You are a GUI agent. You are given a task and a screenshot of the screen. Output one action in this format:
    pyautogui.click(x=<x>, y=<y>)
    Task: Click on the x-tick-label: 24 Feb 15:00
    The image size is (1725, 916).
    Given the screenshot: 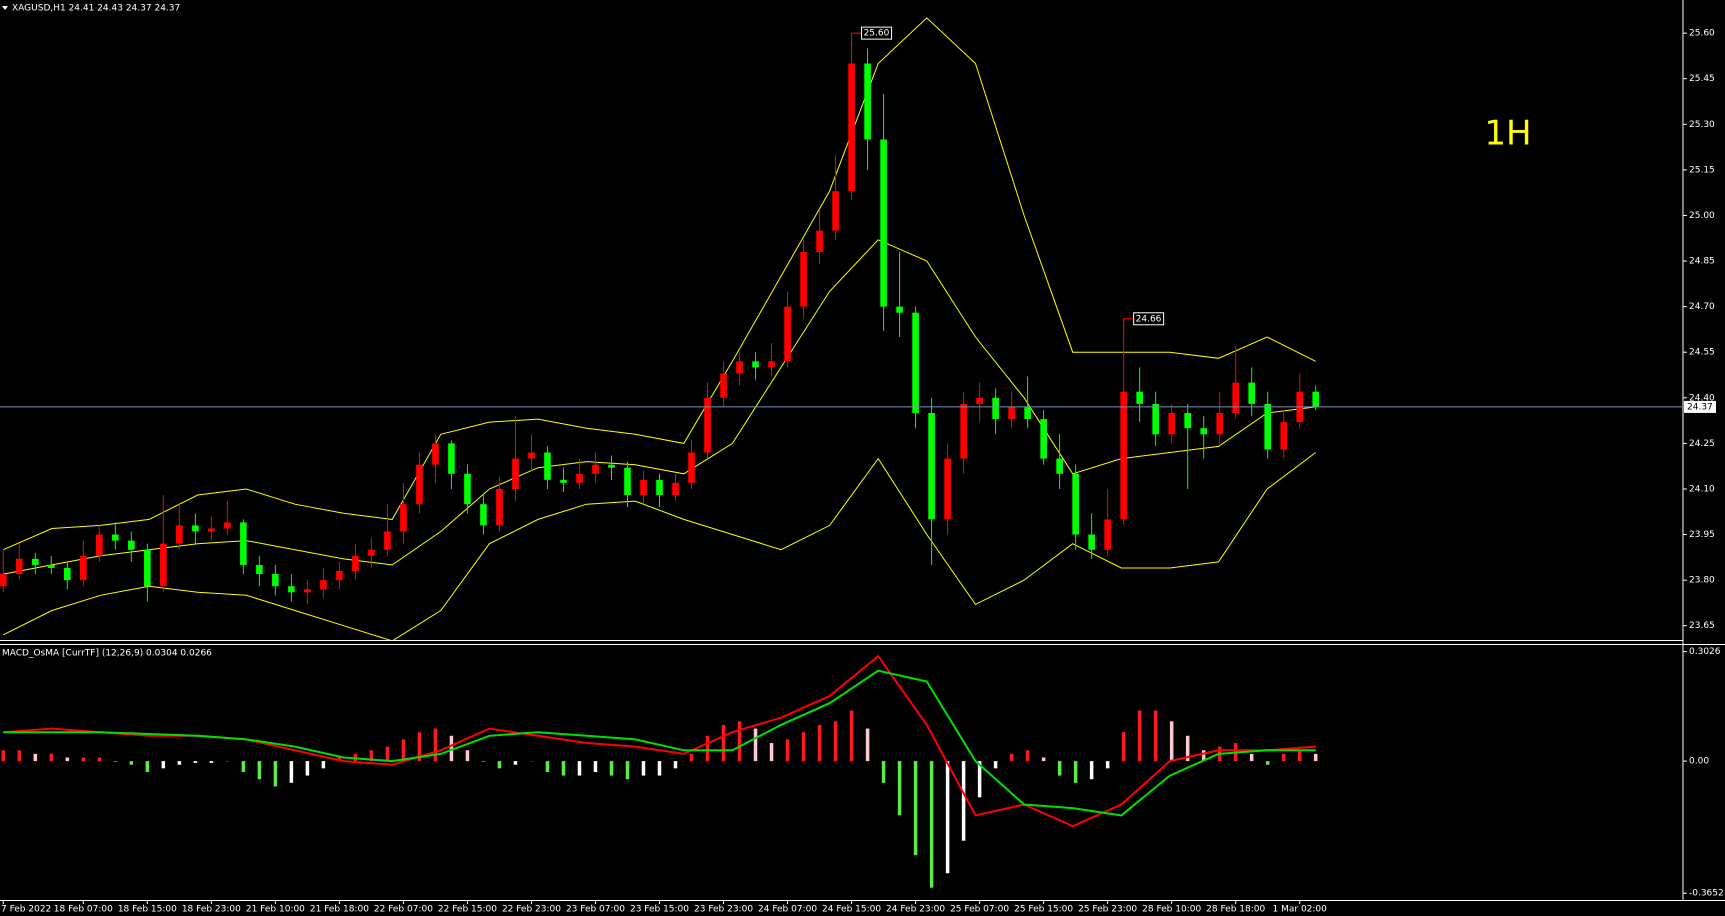 What is the action you would take?
    pyautogui.click(x=851, y=910)
    